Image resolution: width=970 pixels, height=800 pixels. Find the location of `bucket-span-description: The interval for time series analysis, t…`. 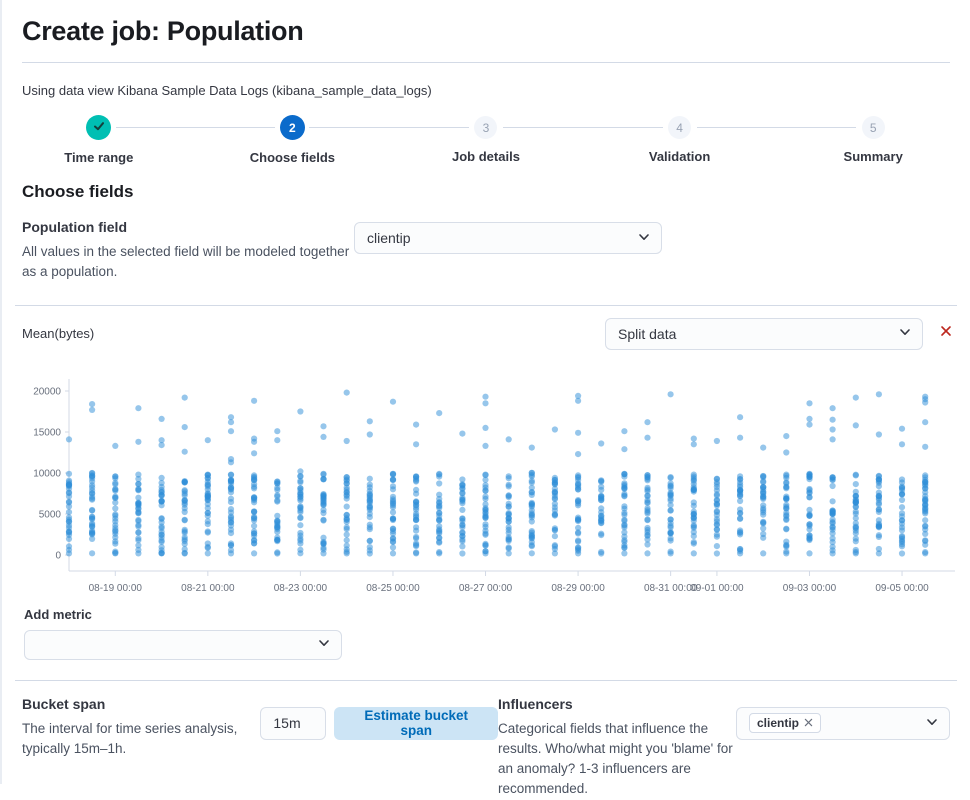

bucket-span-description: The interval for time series analysis, t… is located at coordinates (130, 738).